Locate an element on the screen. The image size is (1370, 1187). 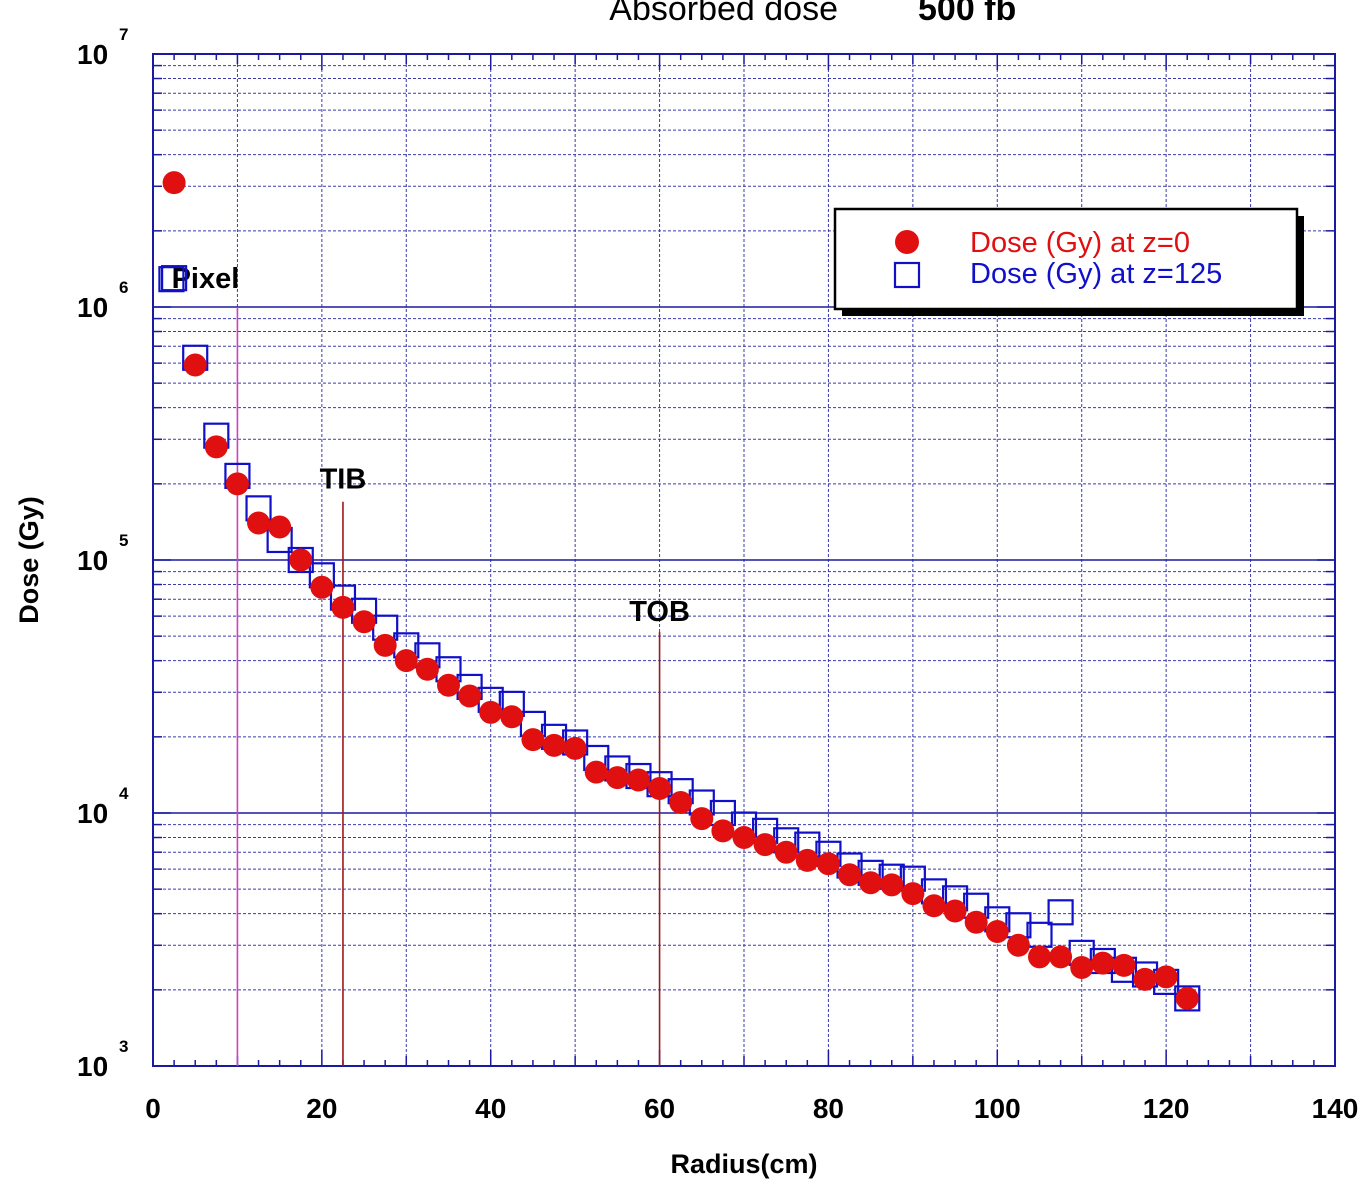
y-tick-labels: 10 3 10 4 10 5 10 6 10 7 is located at coordinates (103, 553).